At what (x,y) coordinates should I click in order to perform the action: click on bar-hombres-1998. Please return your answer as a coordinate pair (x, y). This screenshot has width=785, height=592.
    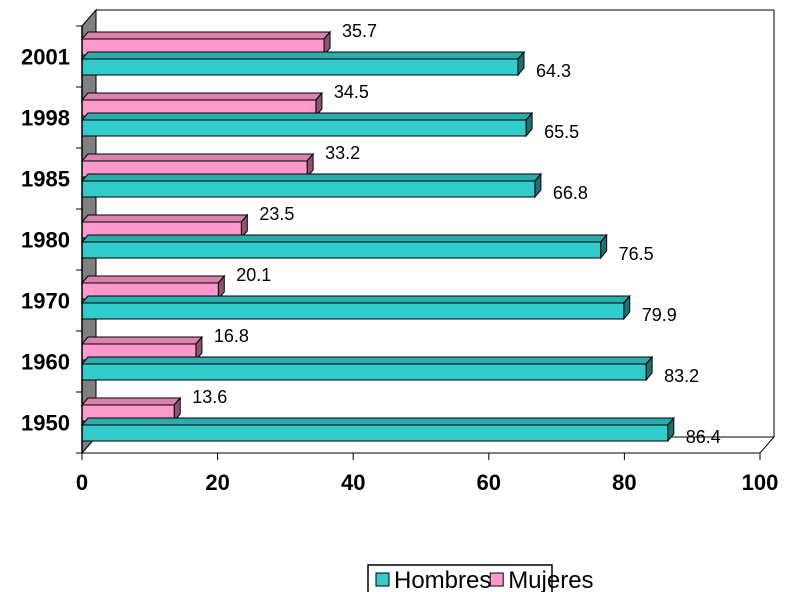
    Looking at the image, I should click on (307, 124).